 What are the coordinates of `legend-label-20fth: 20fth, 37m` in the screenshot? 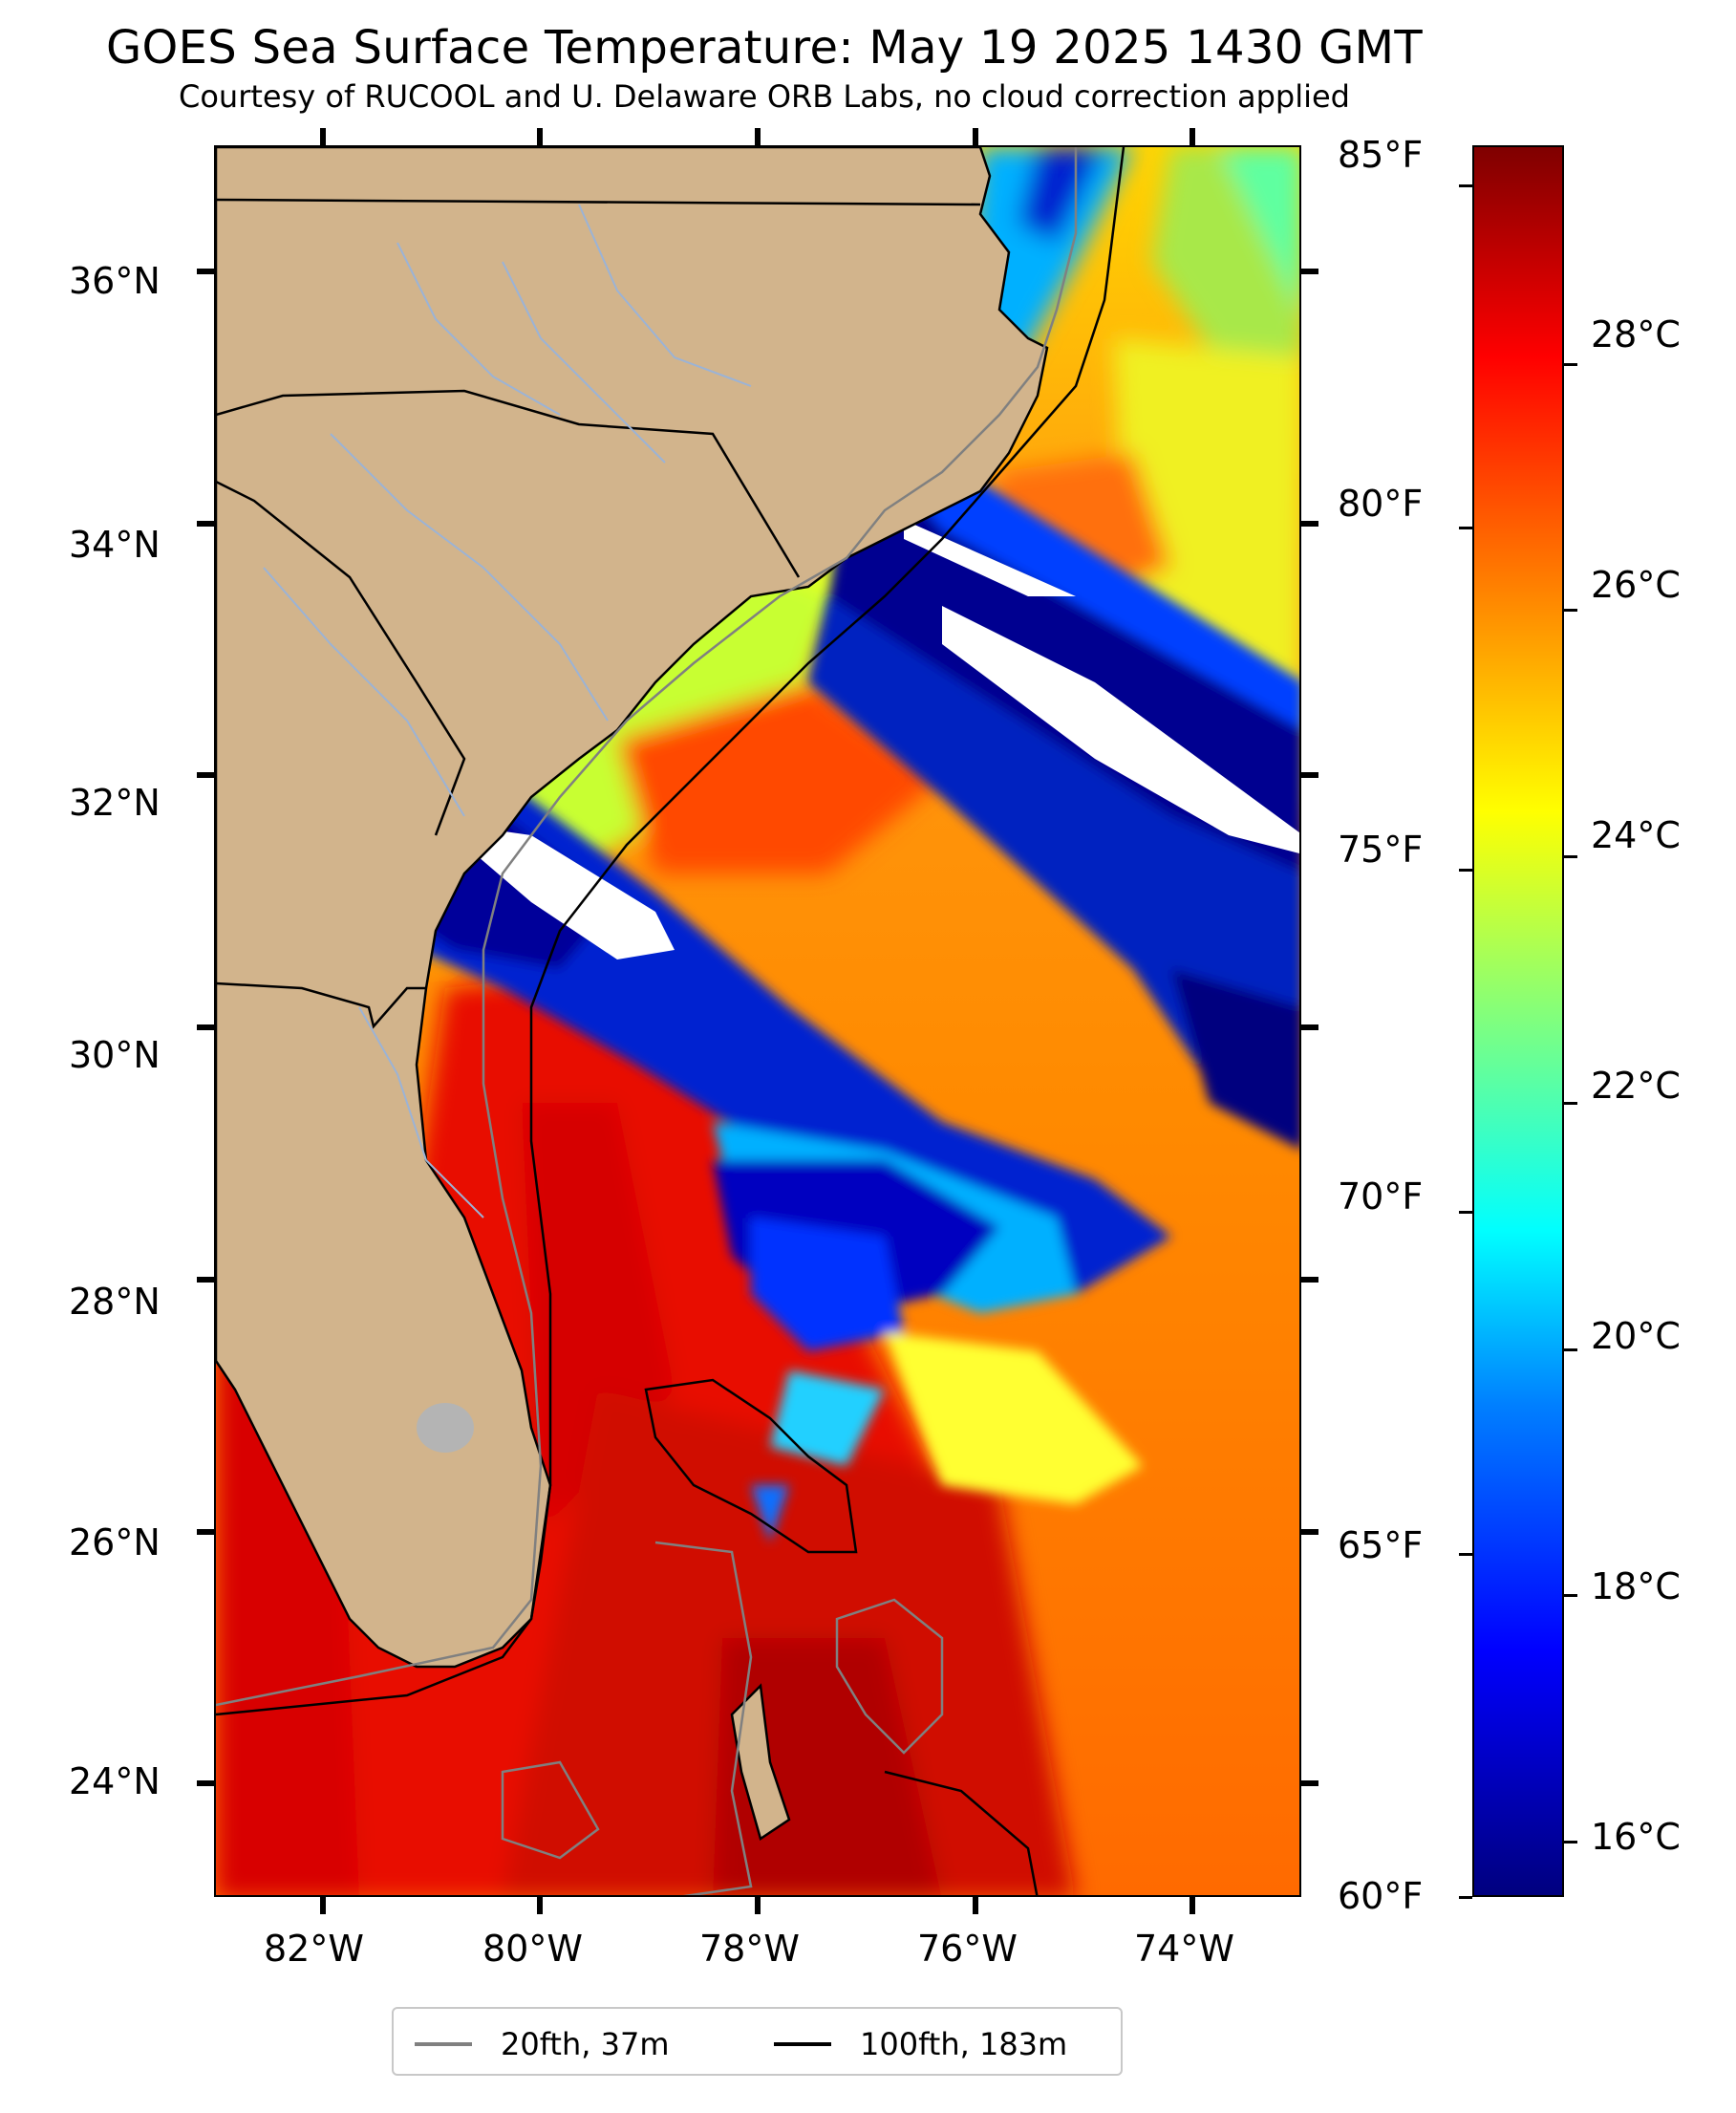 It's located at (585, 2044).